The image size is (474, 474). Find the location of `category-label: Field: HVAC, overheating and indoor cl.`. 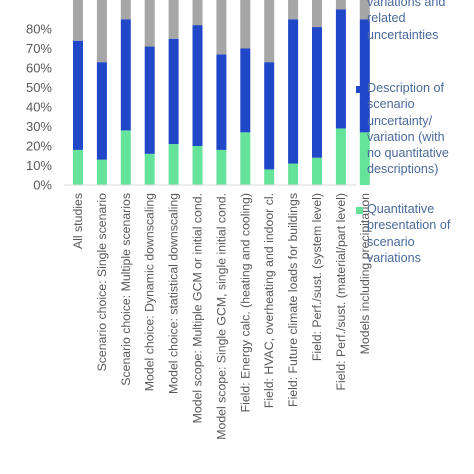

category-label: Field: HVAC, overheating and indoor cl. is located at coordinates (269, 300).